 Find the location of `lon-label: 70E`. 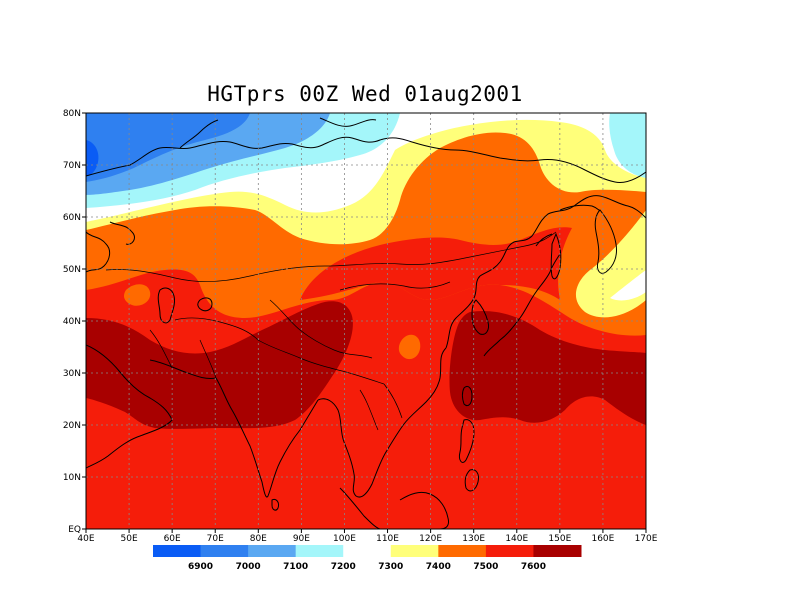

lon-label: 70E is located at coordinates (215, 539).